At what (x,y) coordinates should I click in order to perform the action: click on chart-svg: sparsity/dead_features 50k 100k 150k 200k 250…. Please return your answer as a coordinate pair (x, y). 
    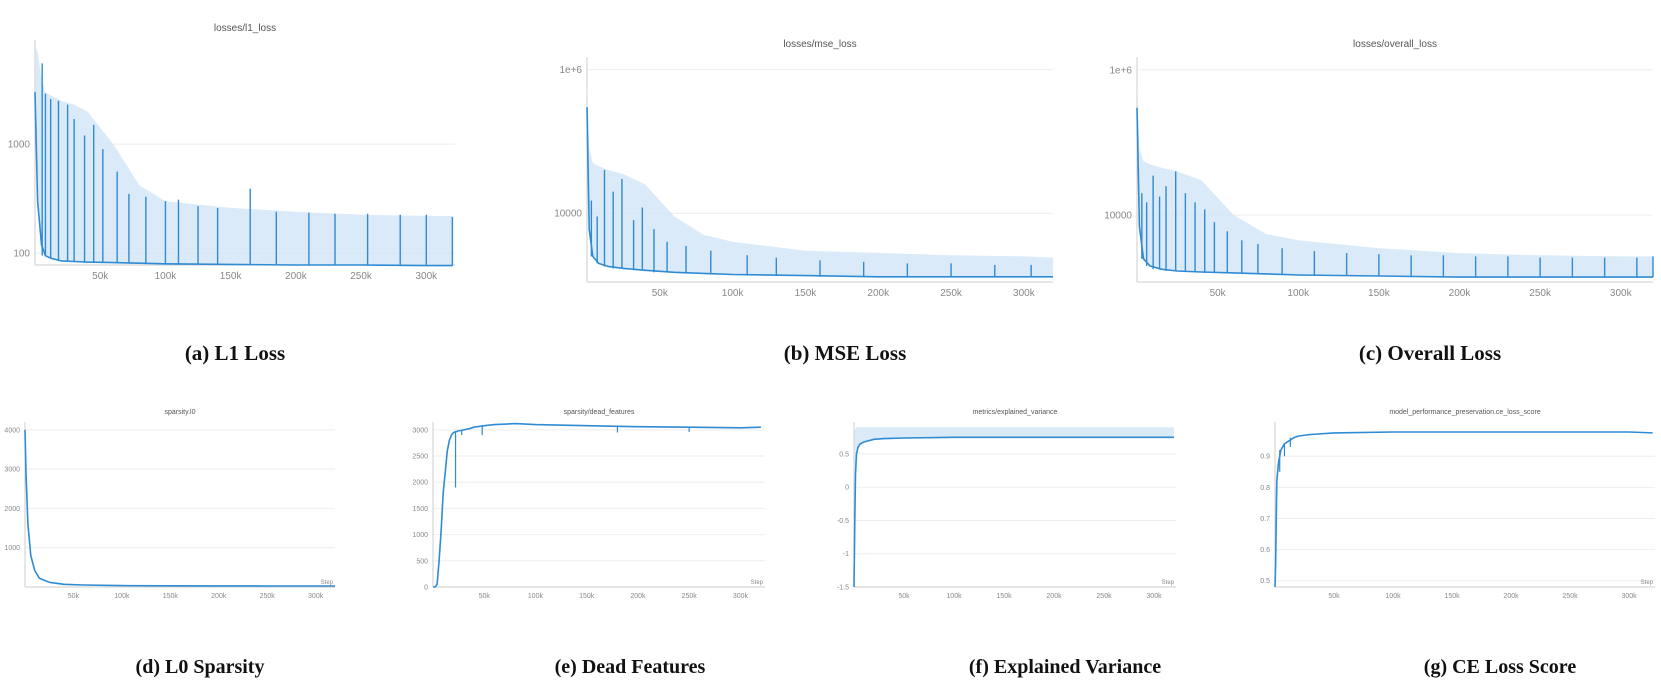
    Looking at the image, I should click on (588, 504).